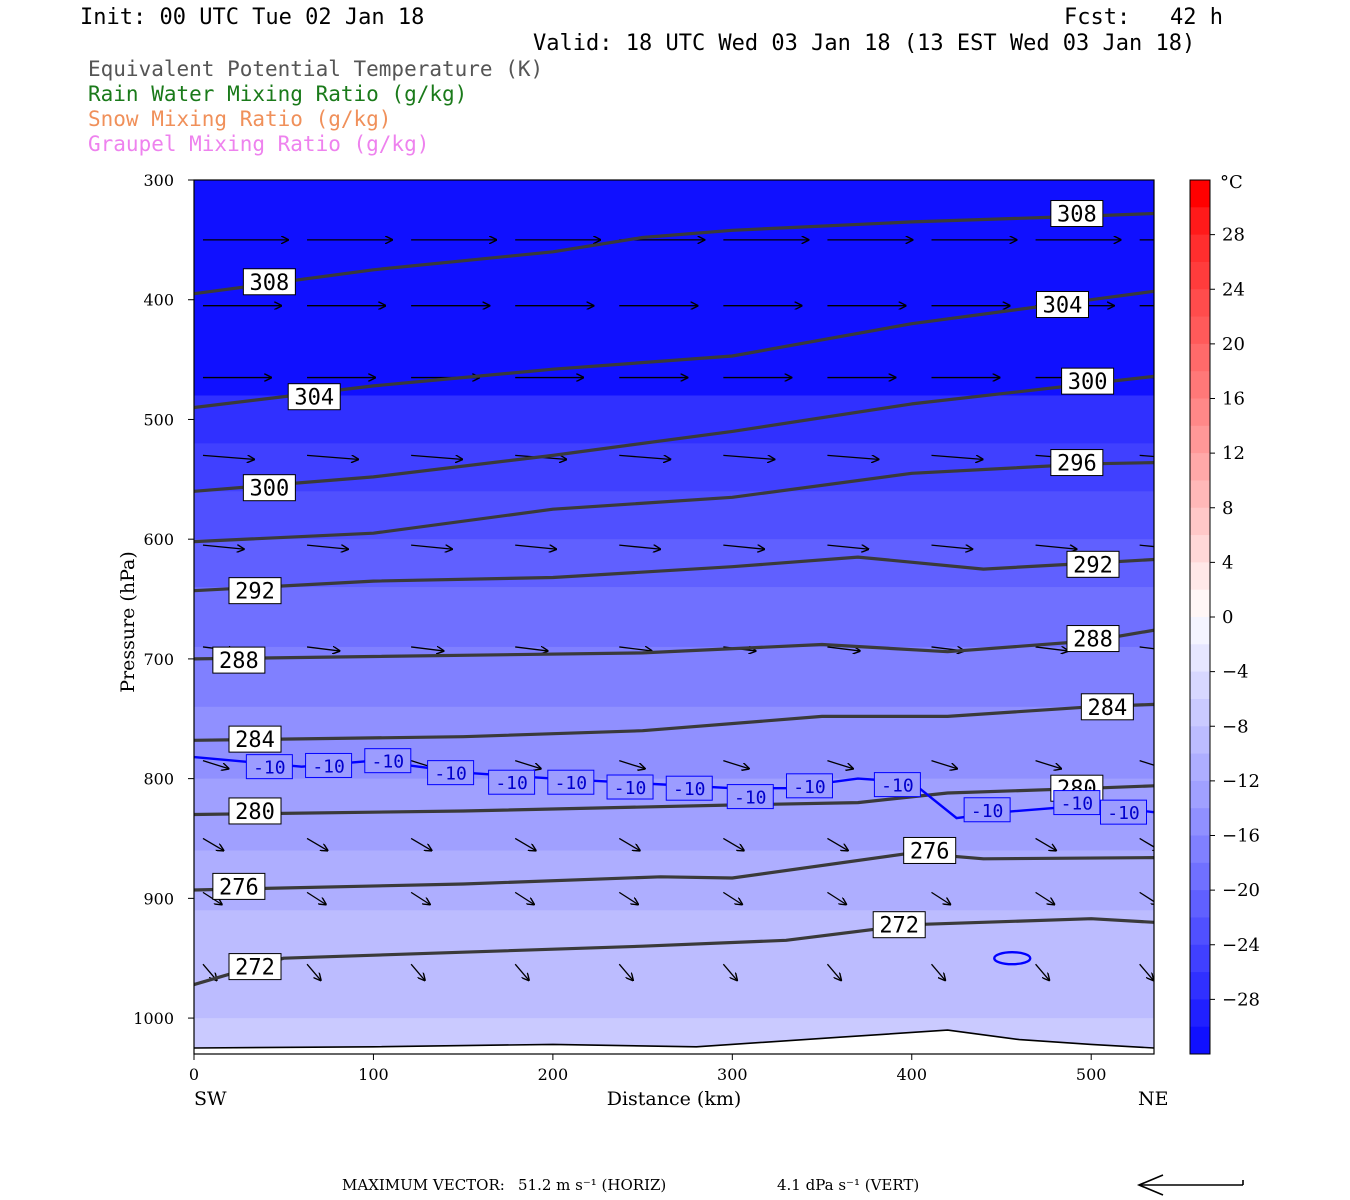 This screenshot has height=1200, width=1350. Describe the element at coordinates (674, 1039) in the screenshot. I see `terrain-line` at that location.